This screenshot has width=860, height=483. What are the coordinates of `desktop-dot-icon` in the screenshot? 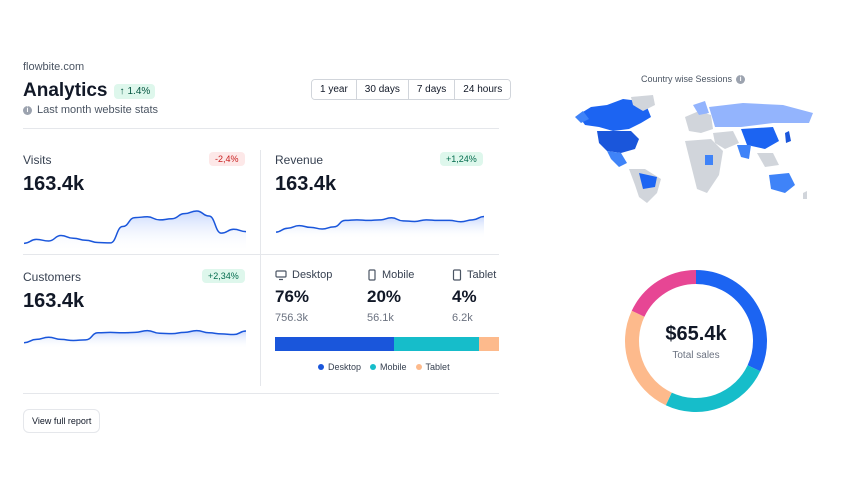 It's located at (321, 367).